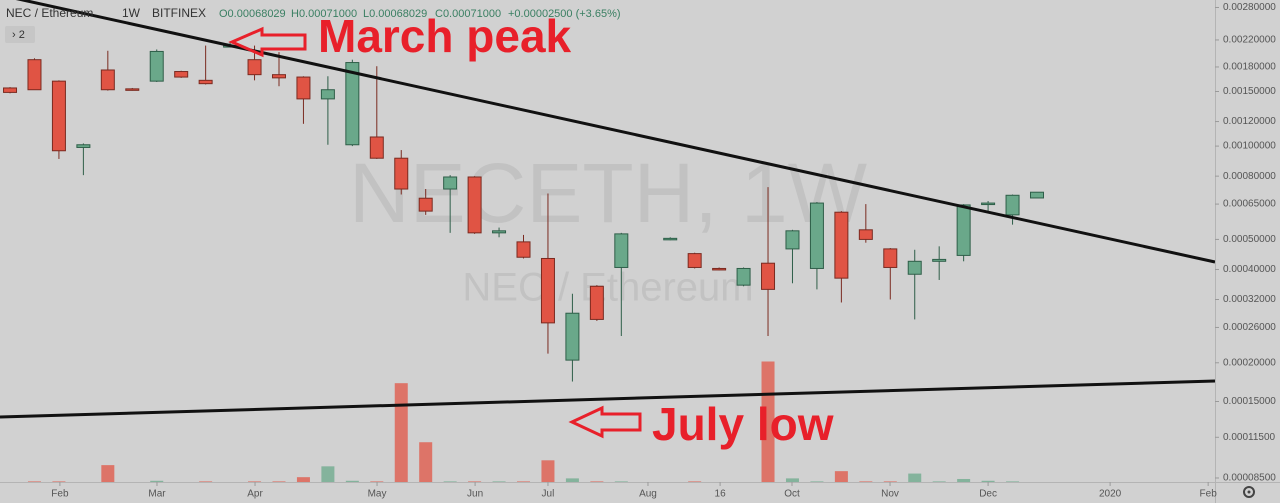  I want to click on gear-center, so click(1249, 492).